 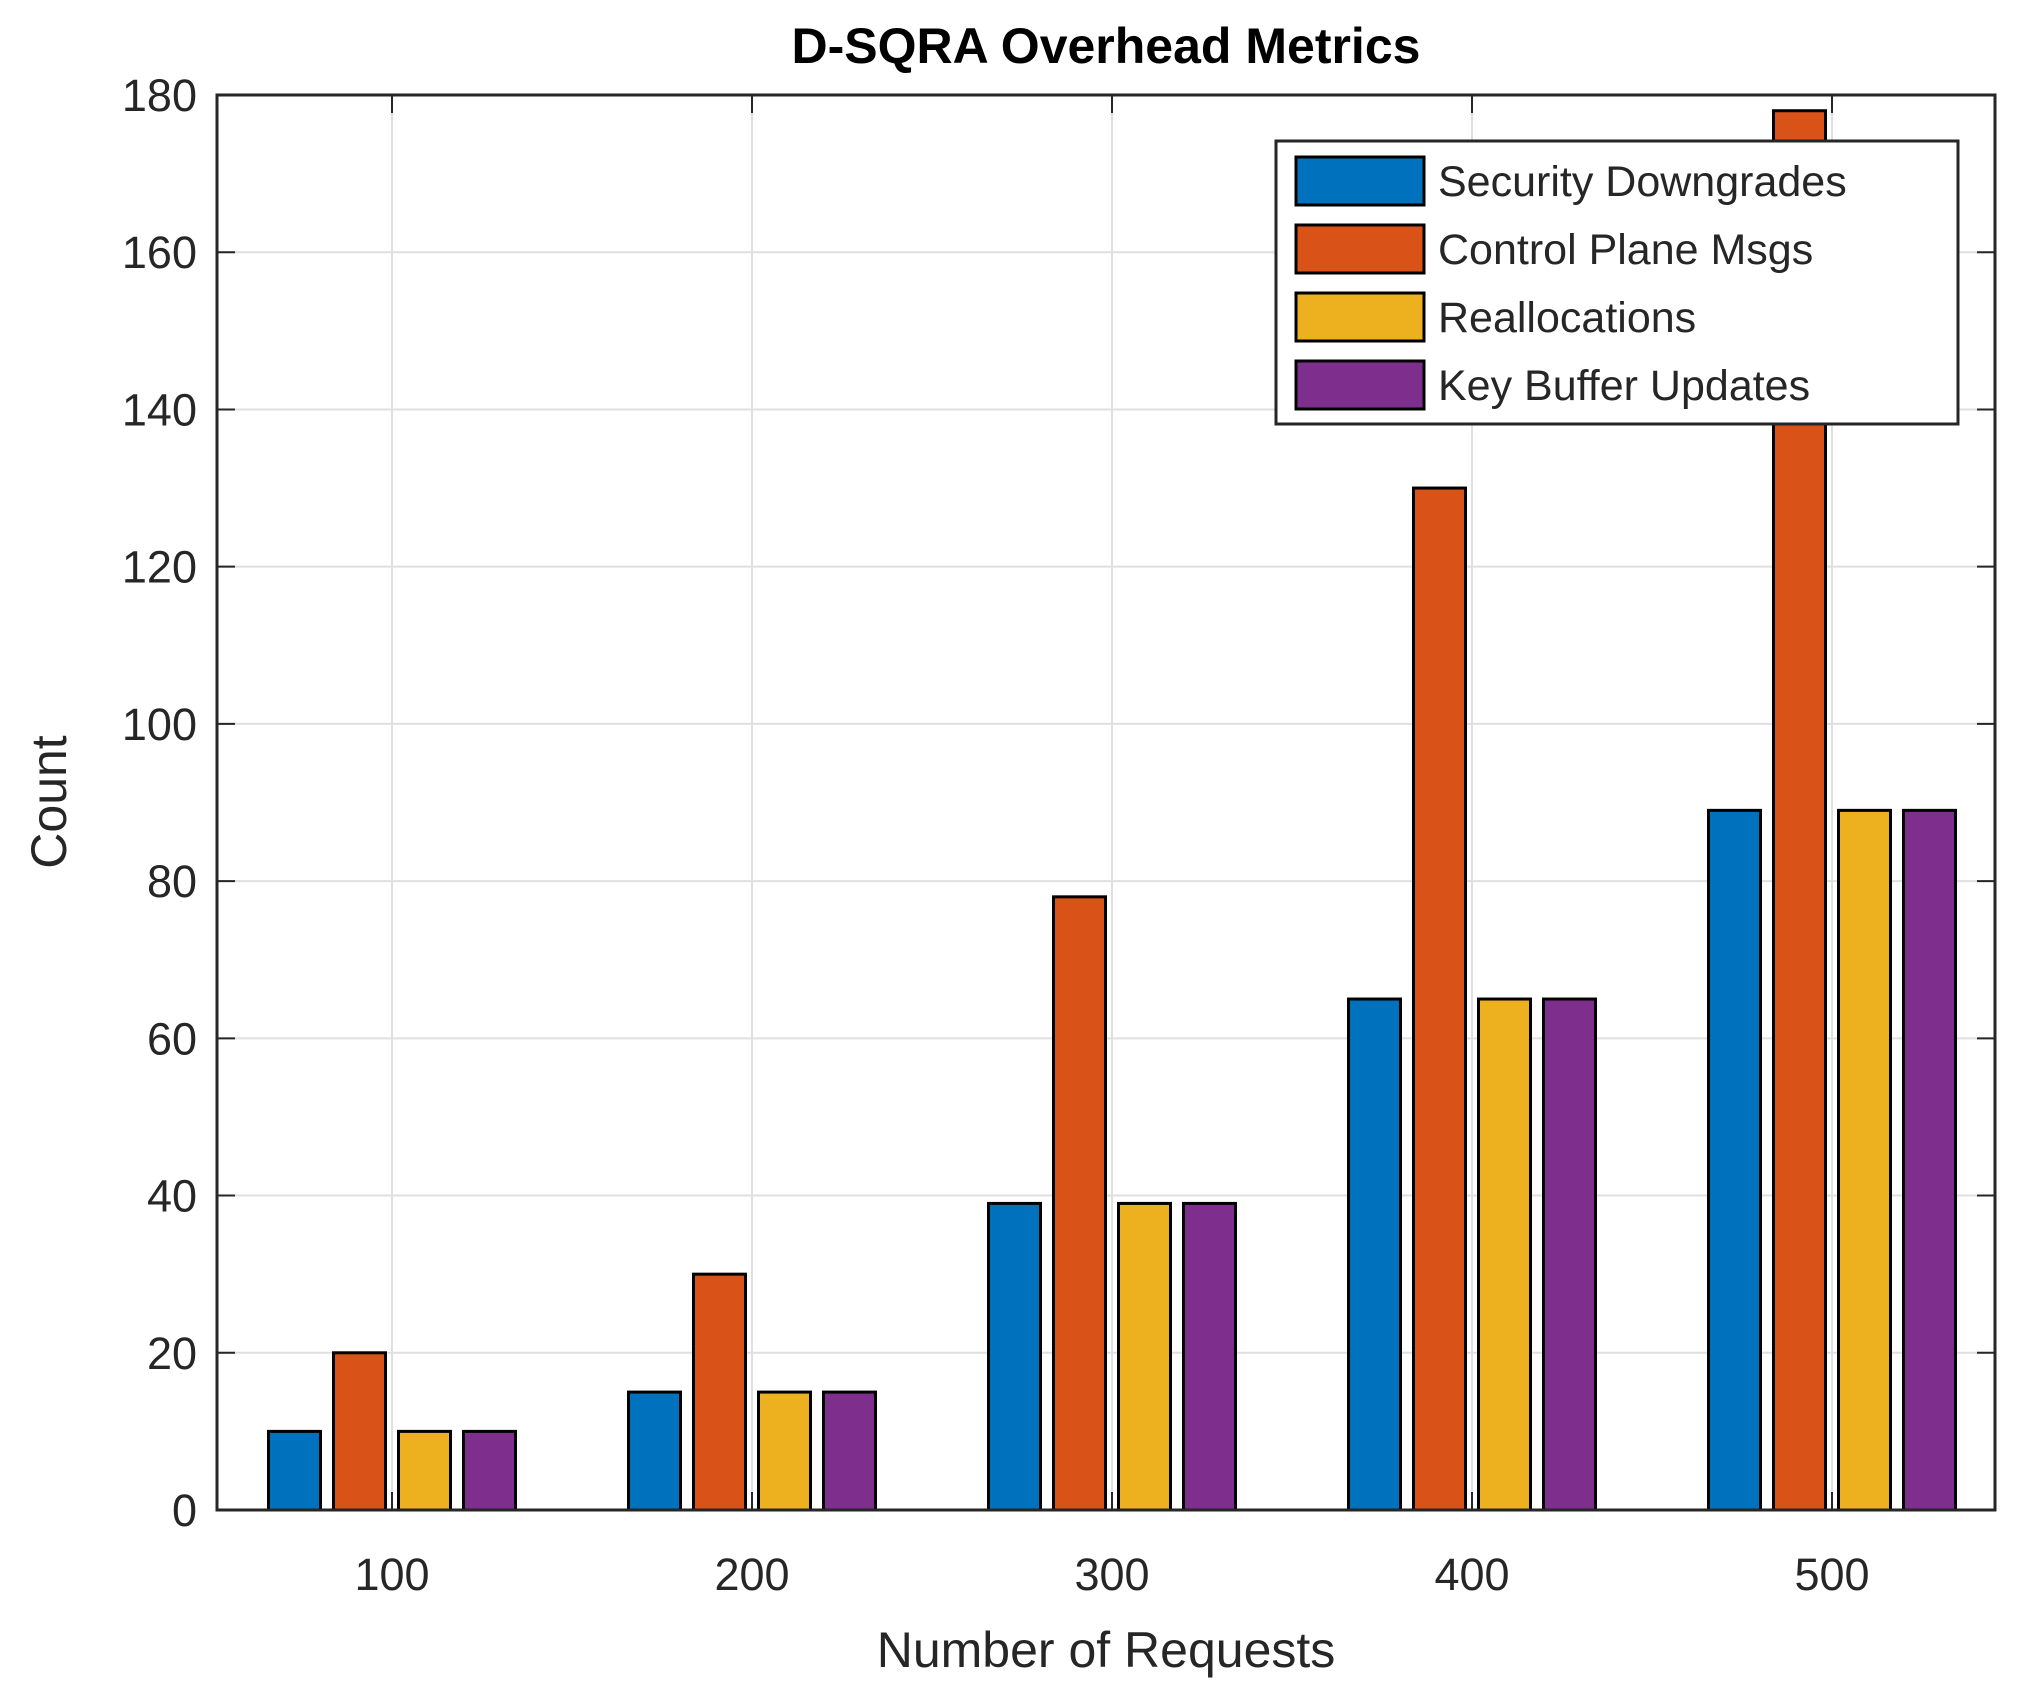 What do you see at coordinates (172, 1196) in the screenshot?
I see `y-tick-label: 40` at bounding box center [172, 1196].